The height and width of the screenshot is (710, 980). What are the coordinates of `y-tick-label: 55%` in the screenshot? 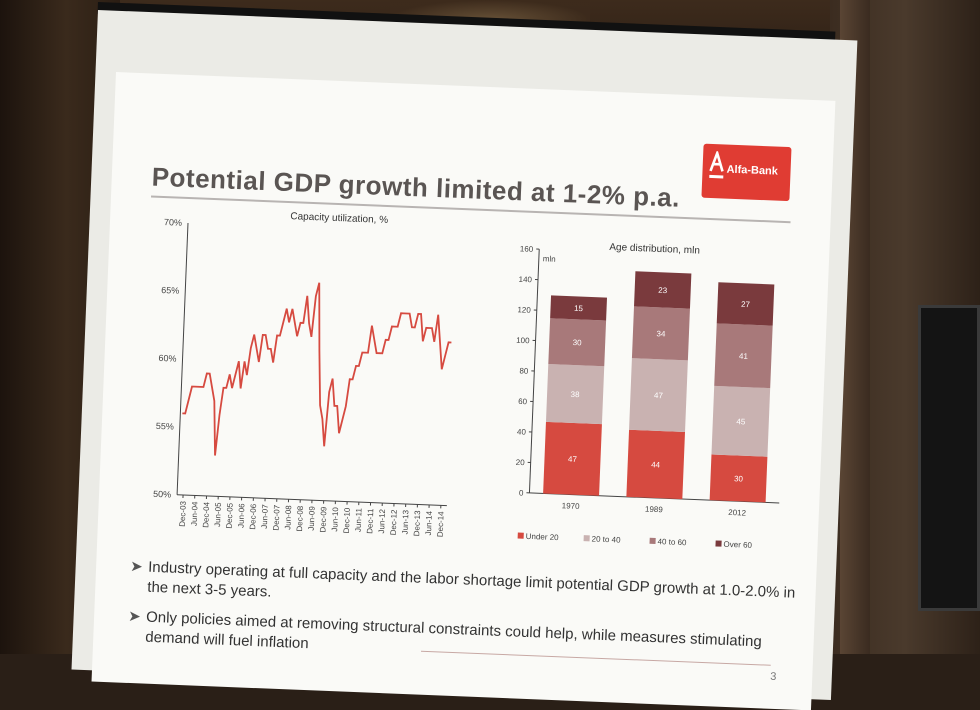 It's located at (165, 426).